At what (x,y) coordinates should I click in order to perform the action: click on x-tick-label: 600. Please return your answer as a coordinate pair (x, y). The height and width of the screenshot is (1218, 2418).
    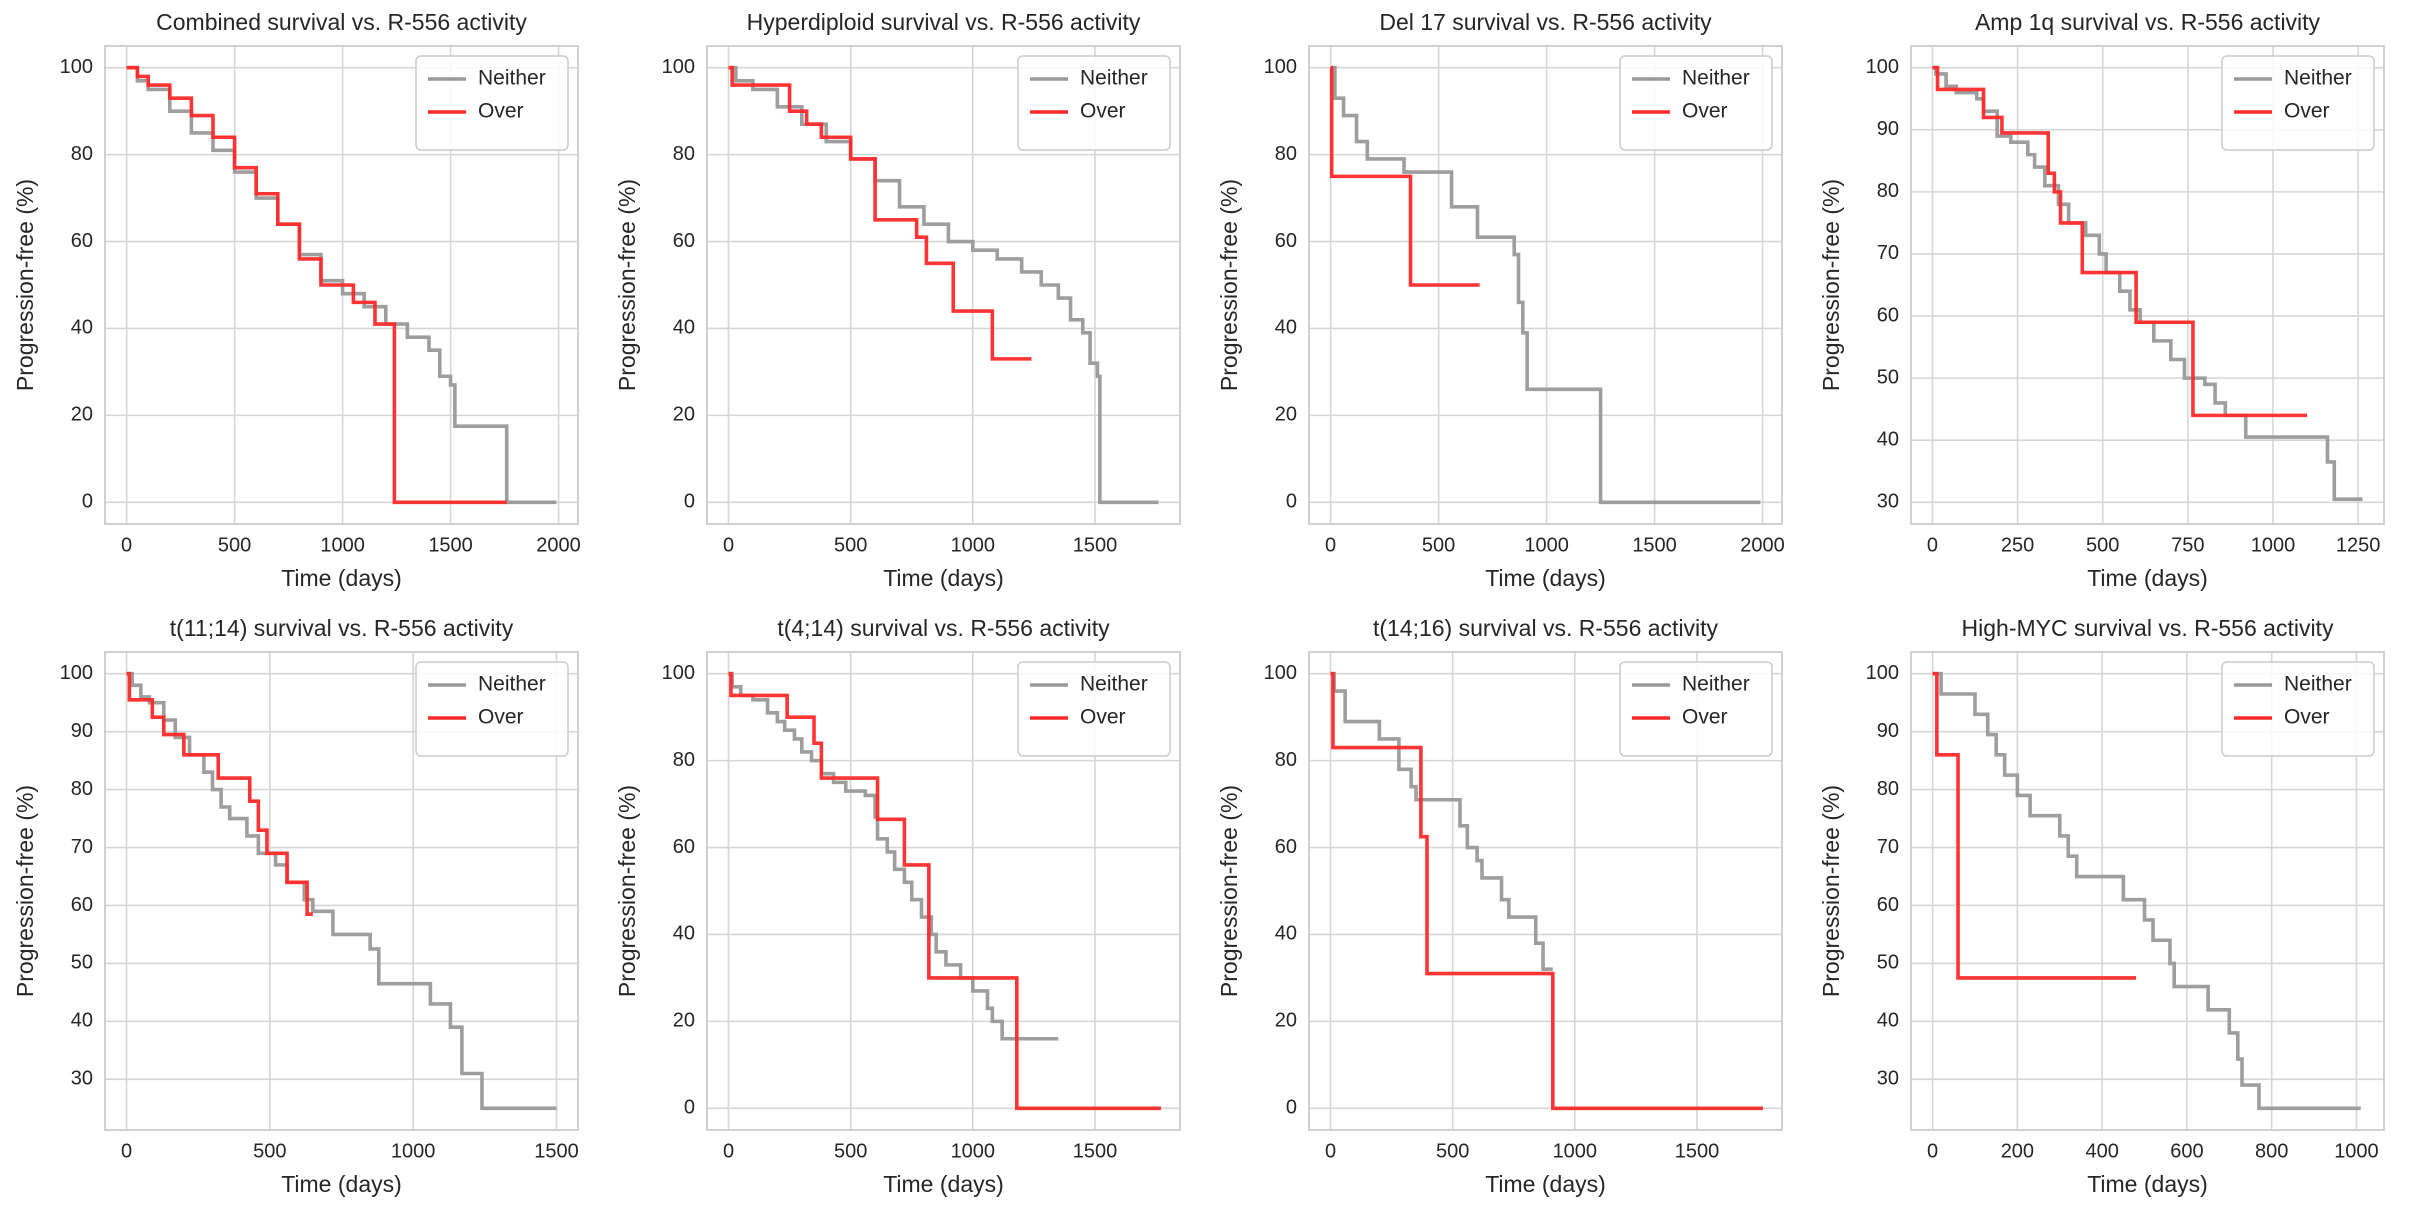
    Looking at the image, I should click on (2186, 1151).